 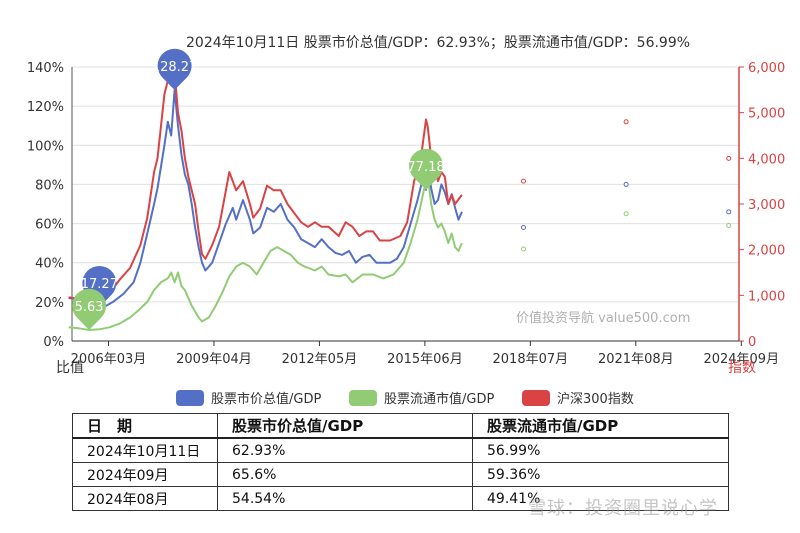 I want to click on header-float: 股票流通市值/GDP, so click(x=600, y=426).